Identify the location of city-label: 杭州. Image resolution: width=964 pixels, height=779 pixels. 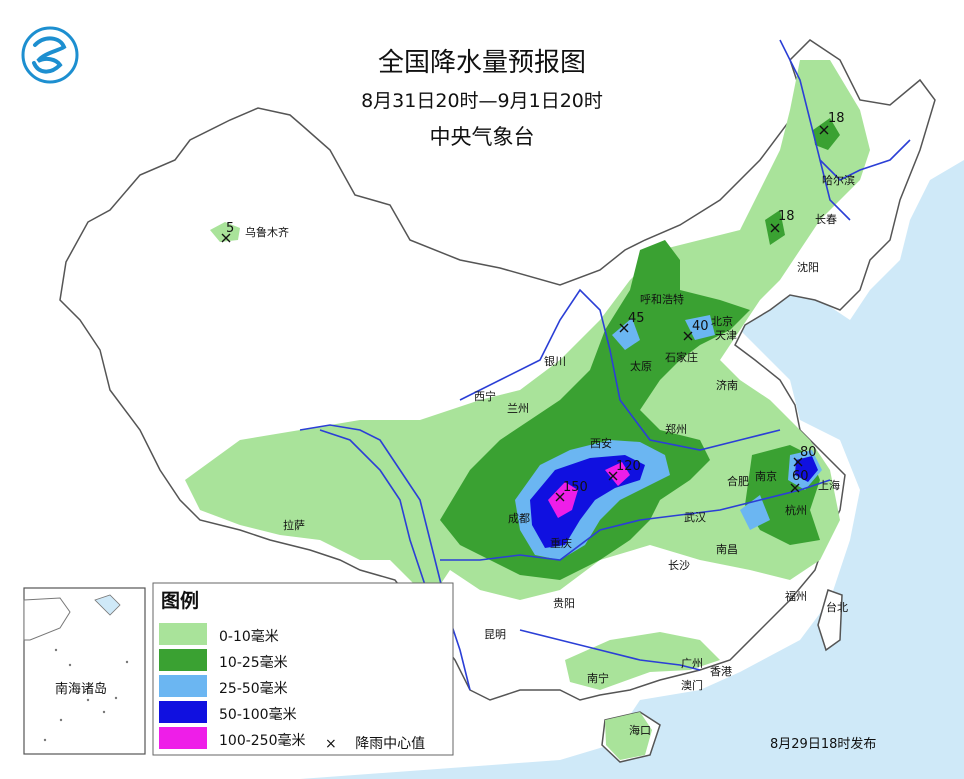
(796, 510).